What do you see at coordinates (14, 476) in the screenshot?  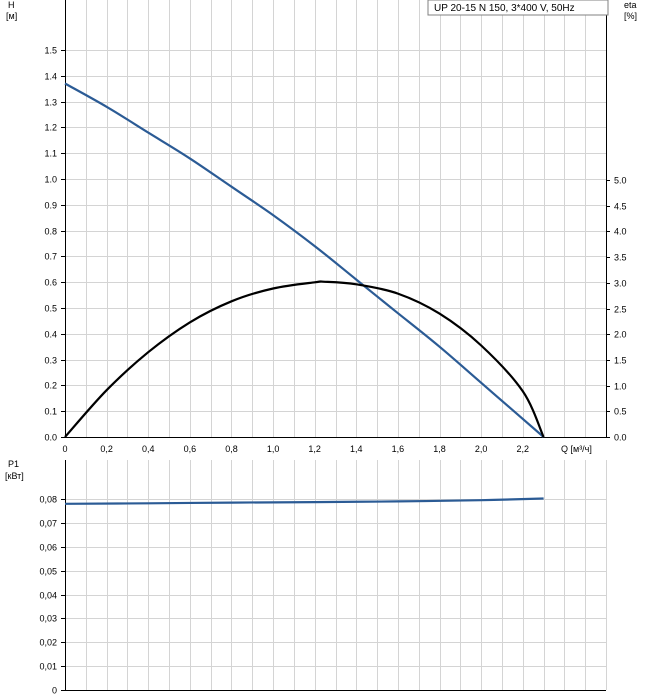 I see `lower-axis-label-line2: [кВт]` at bounding box center [14, 476].